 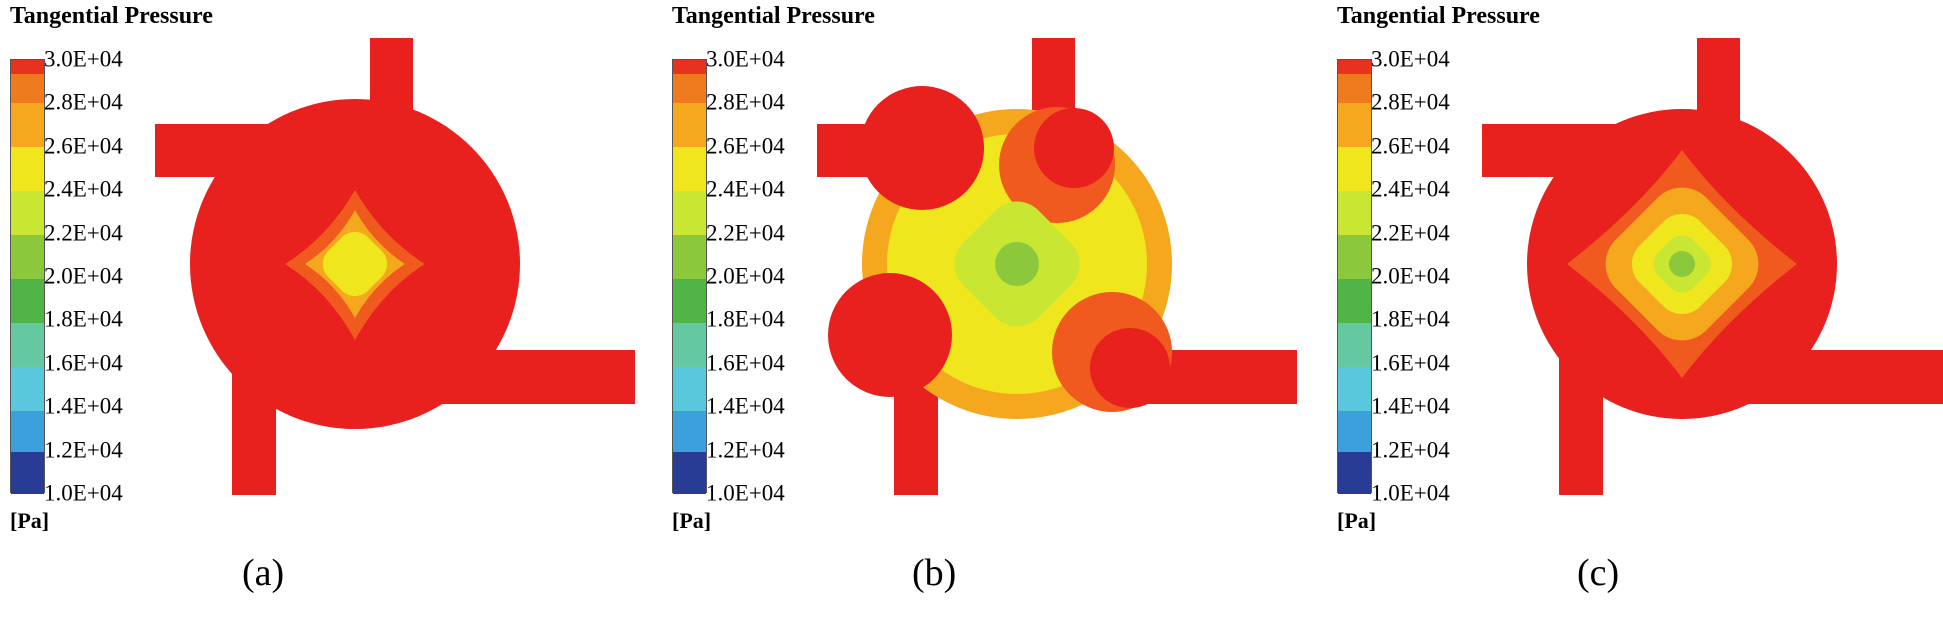 What do you see at coordinates (934, 573) in the screenshot?
I see `panel-caption: (b)` at bounding box center [934, 573].